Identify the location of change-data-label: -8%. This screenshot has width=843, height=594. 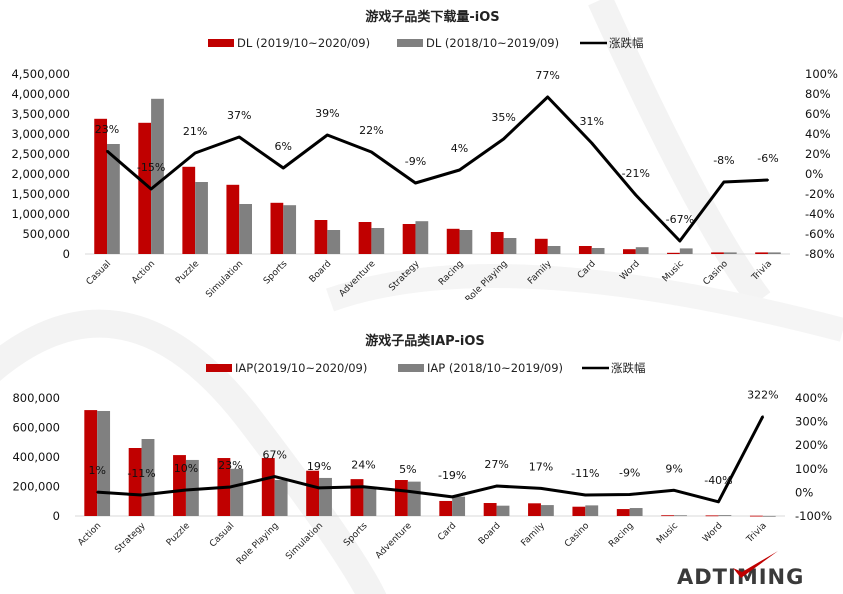
(723, 160).